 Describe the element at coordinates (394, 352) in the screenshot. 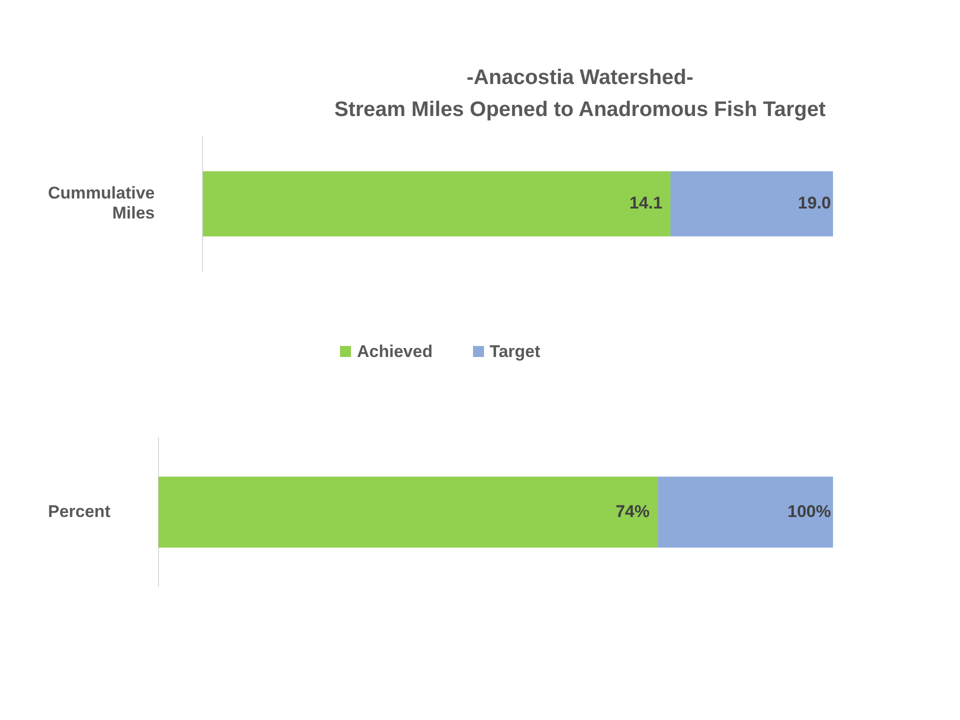

I see `legend-label: Achieved` at that location.